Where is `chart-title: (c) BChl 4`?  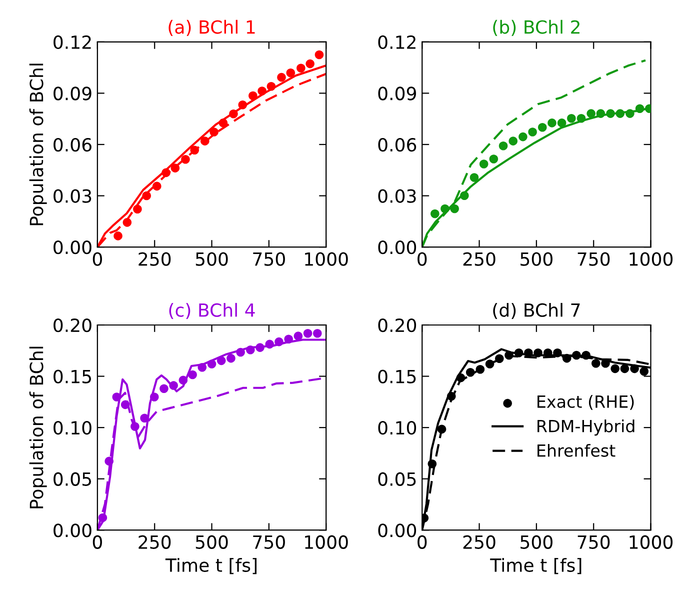
chart-title: (c) BChl 4 is located at coordinates (212, 311).